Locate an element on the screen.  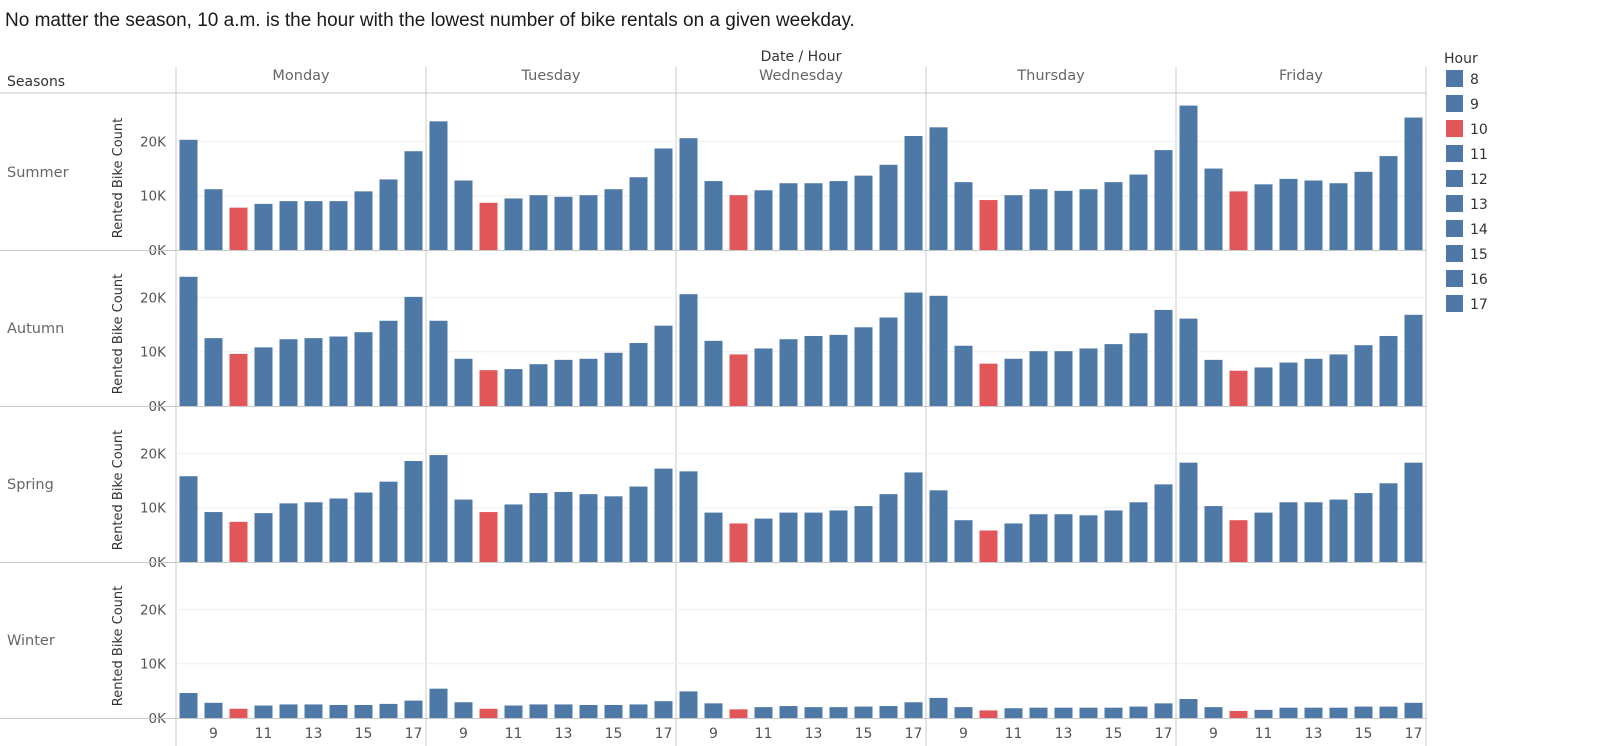
bar-summer-monday-h9 is located at coordinates (213, 219).